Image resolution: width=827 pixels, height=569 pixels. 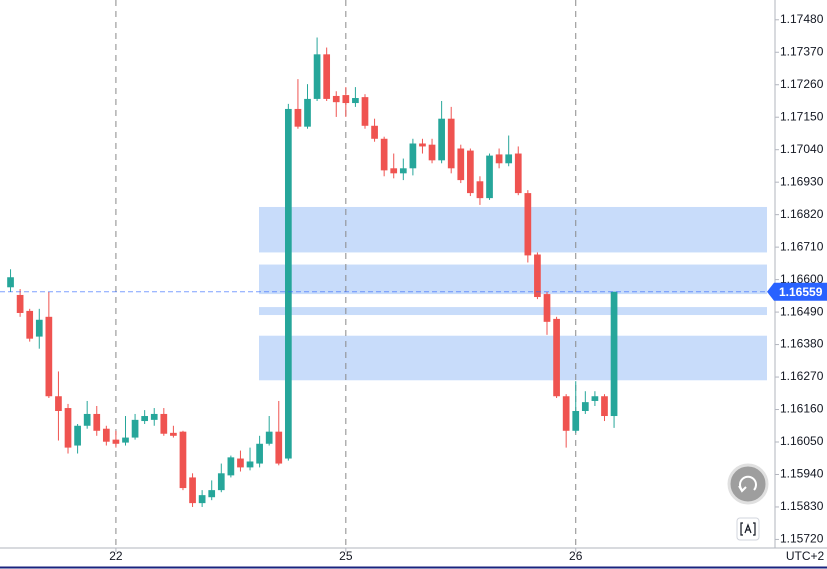 I want to click on last-price-badge, so click(x=797, y=291).